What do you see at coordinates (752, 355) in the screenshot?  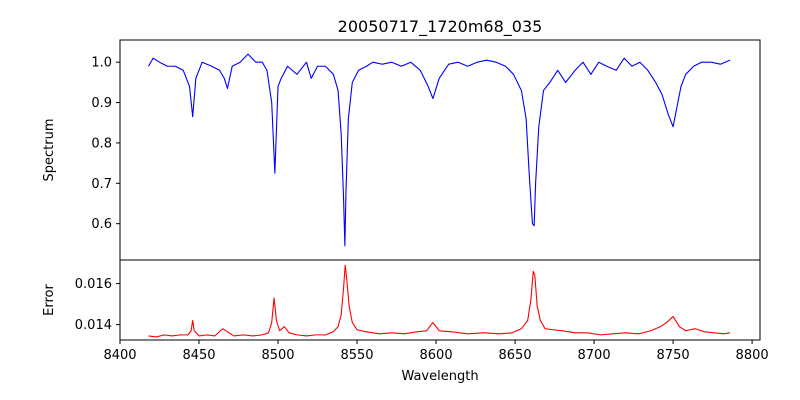 I see `wavelength-x-tick-label: 8800` at bounding box center [752, 355].